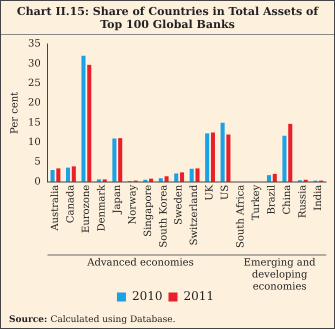 The width and height of the screenshot is (335, 329). What do you see at coordinates (117, 199) in the screenshot?
I see `x-tick-label: Japan` at bounding box center [117, 199].